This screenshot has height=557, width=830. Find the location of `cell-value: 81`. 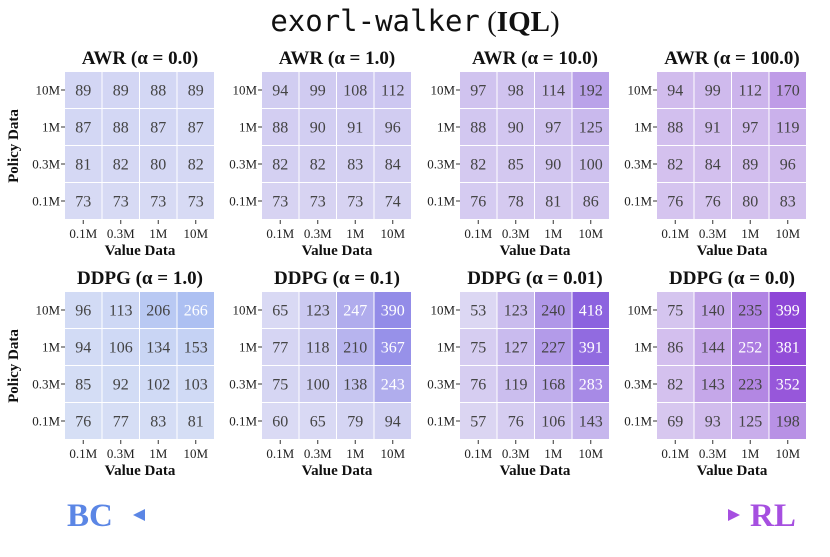

cell-value: 81 is located at coordinates (553, 202).